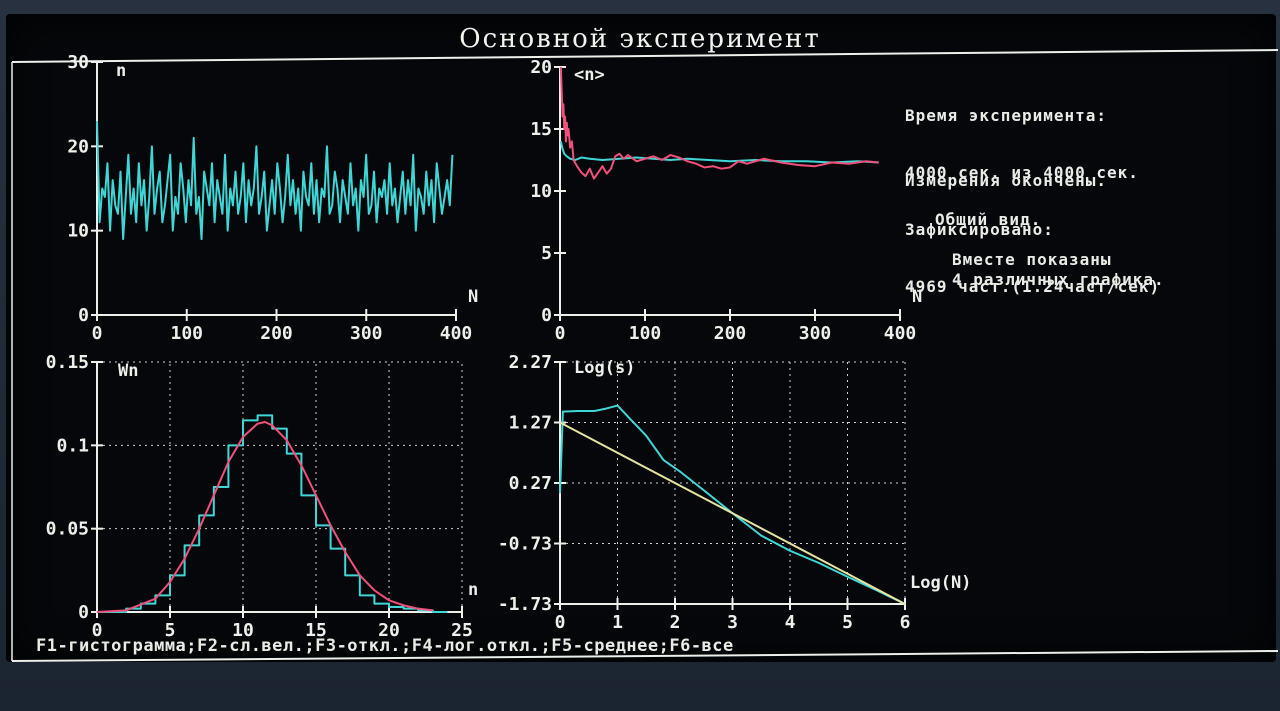  I want to click on logdev-x-tick-label: 2, so click(675, 622).